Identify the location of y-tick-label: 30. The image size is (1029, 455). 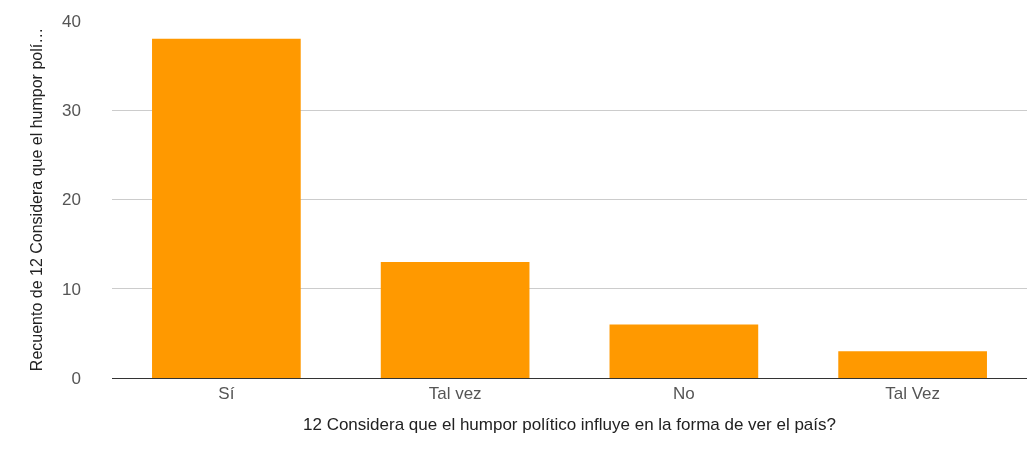
(71, 111).